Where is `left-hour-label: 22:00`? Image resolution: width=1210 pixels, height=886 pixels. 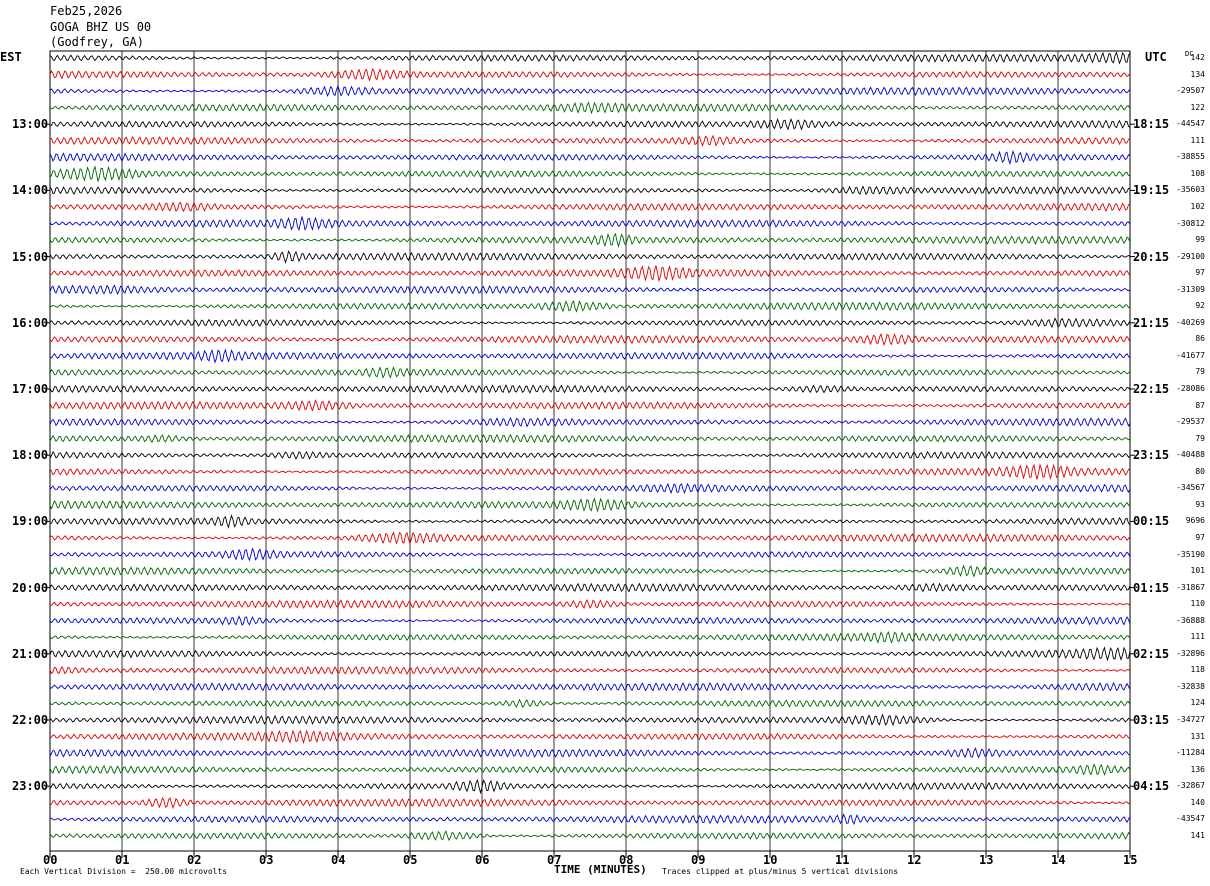
left-hour-label: 22:00 is located at coordinates (30, 720).